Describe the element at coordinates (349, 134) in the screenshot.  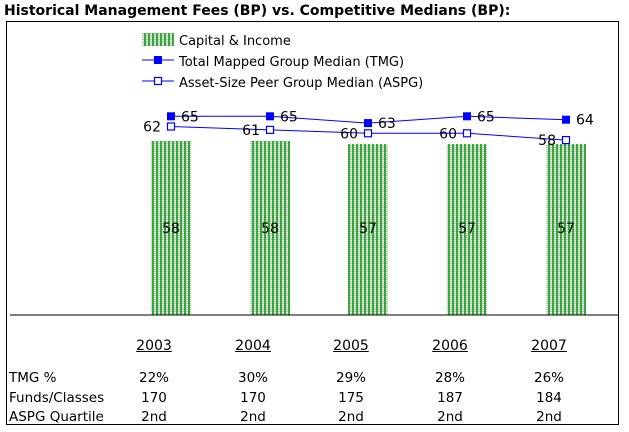
I see `aspg-label-2005: 60` at that location.